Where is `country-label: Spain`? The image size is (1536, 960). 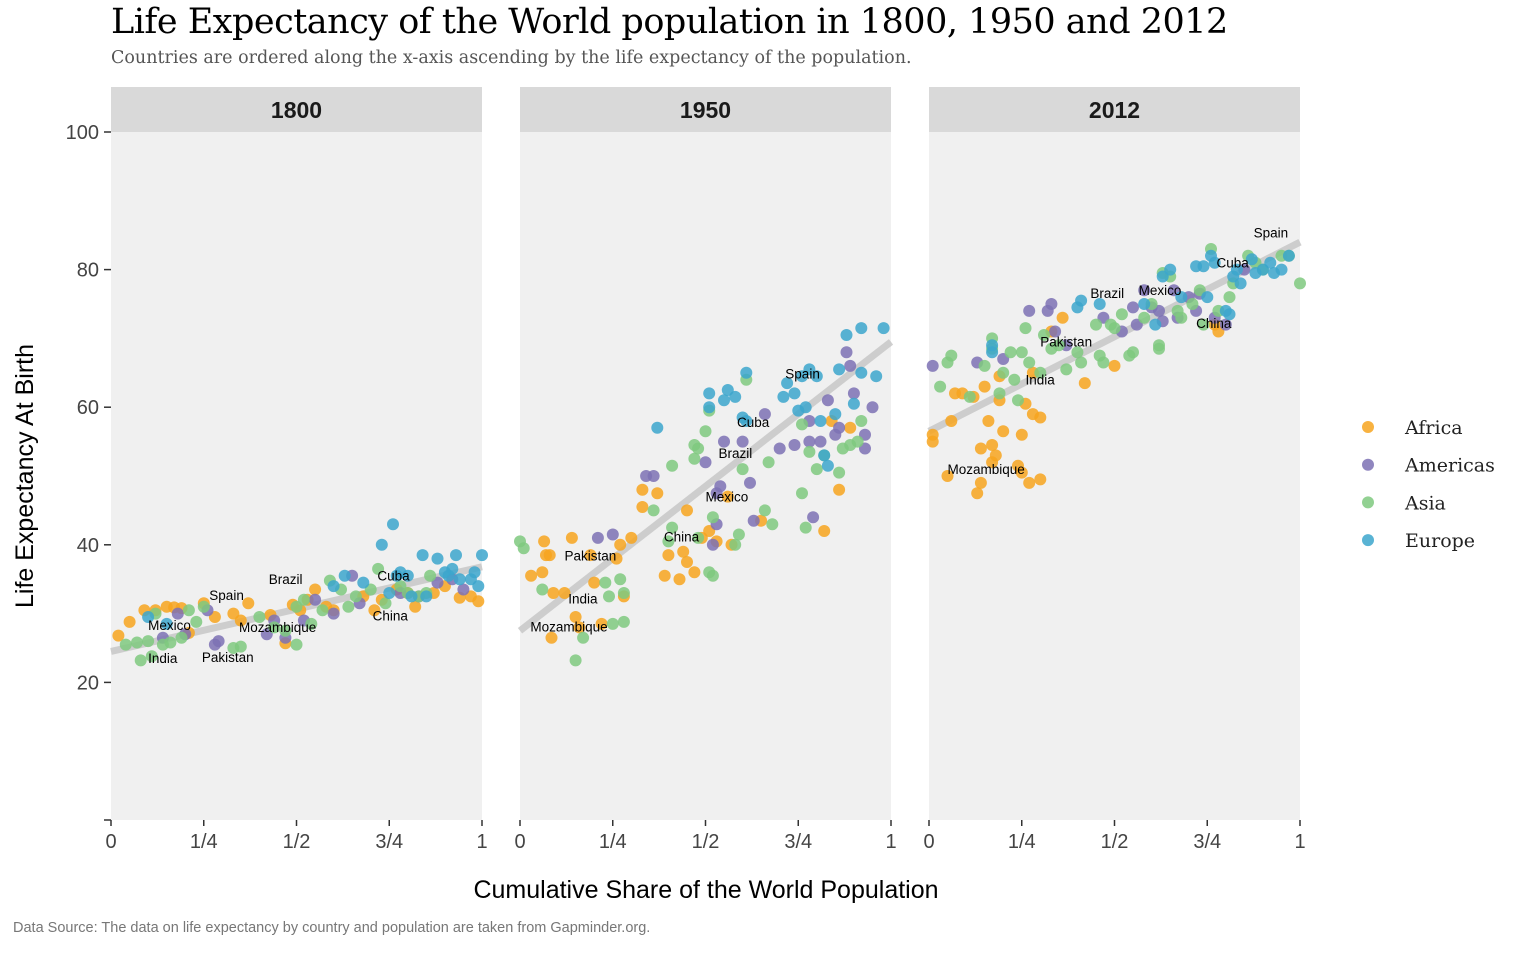
country-label: Spain is located at coordinates (802, 373).